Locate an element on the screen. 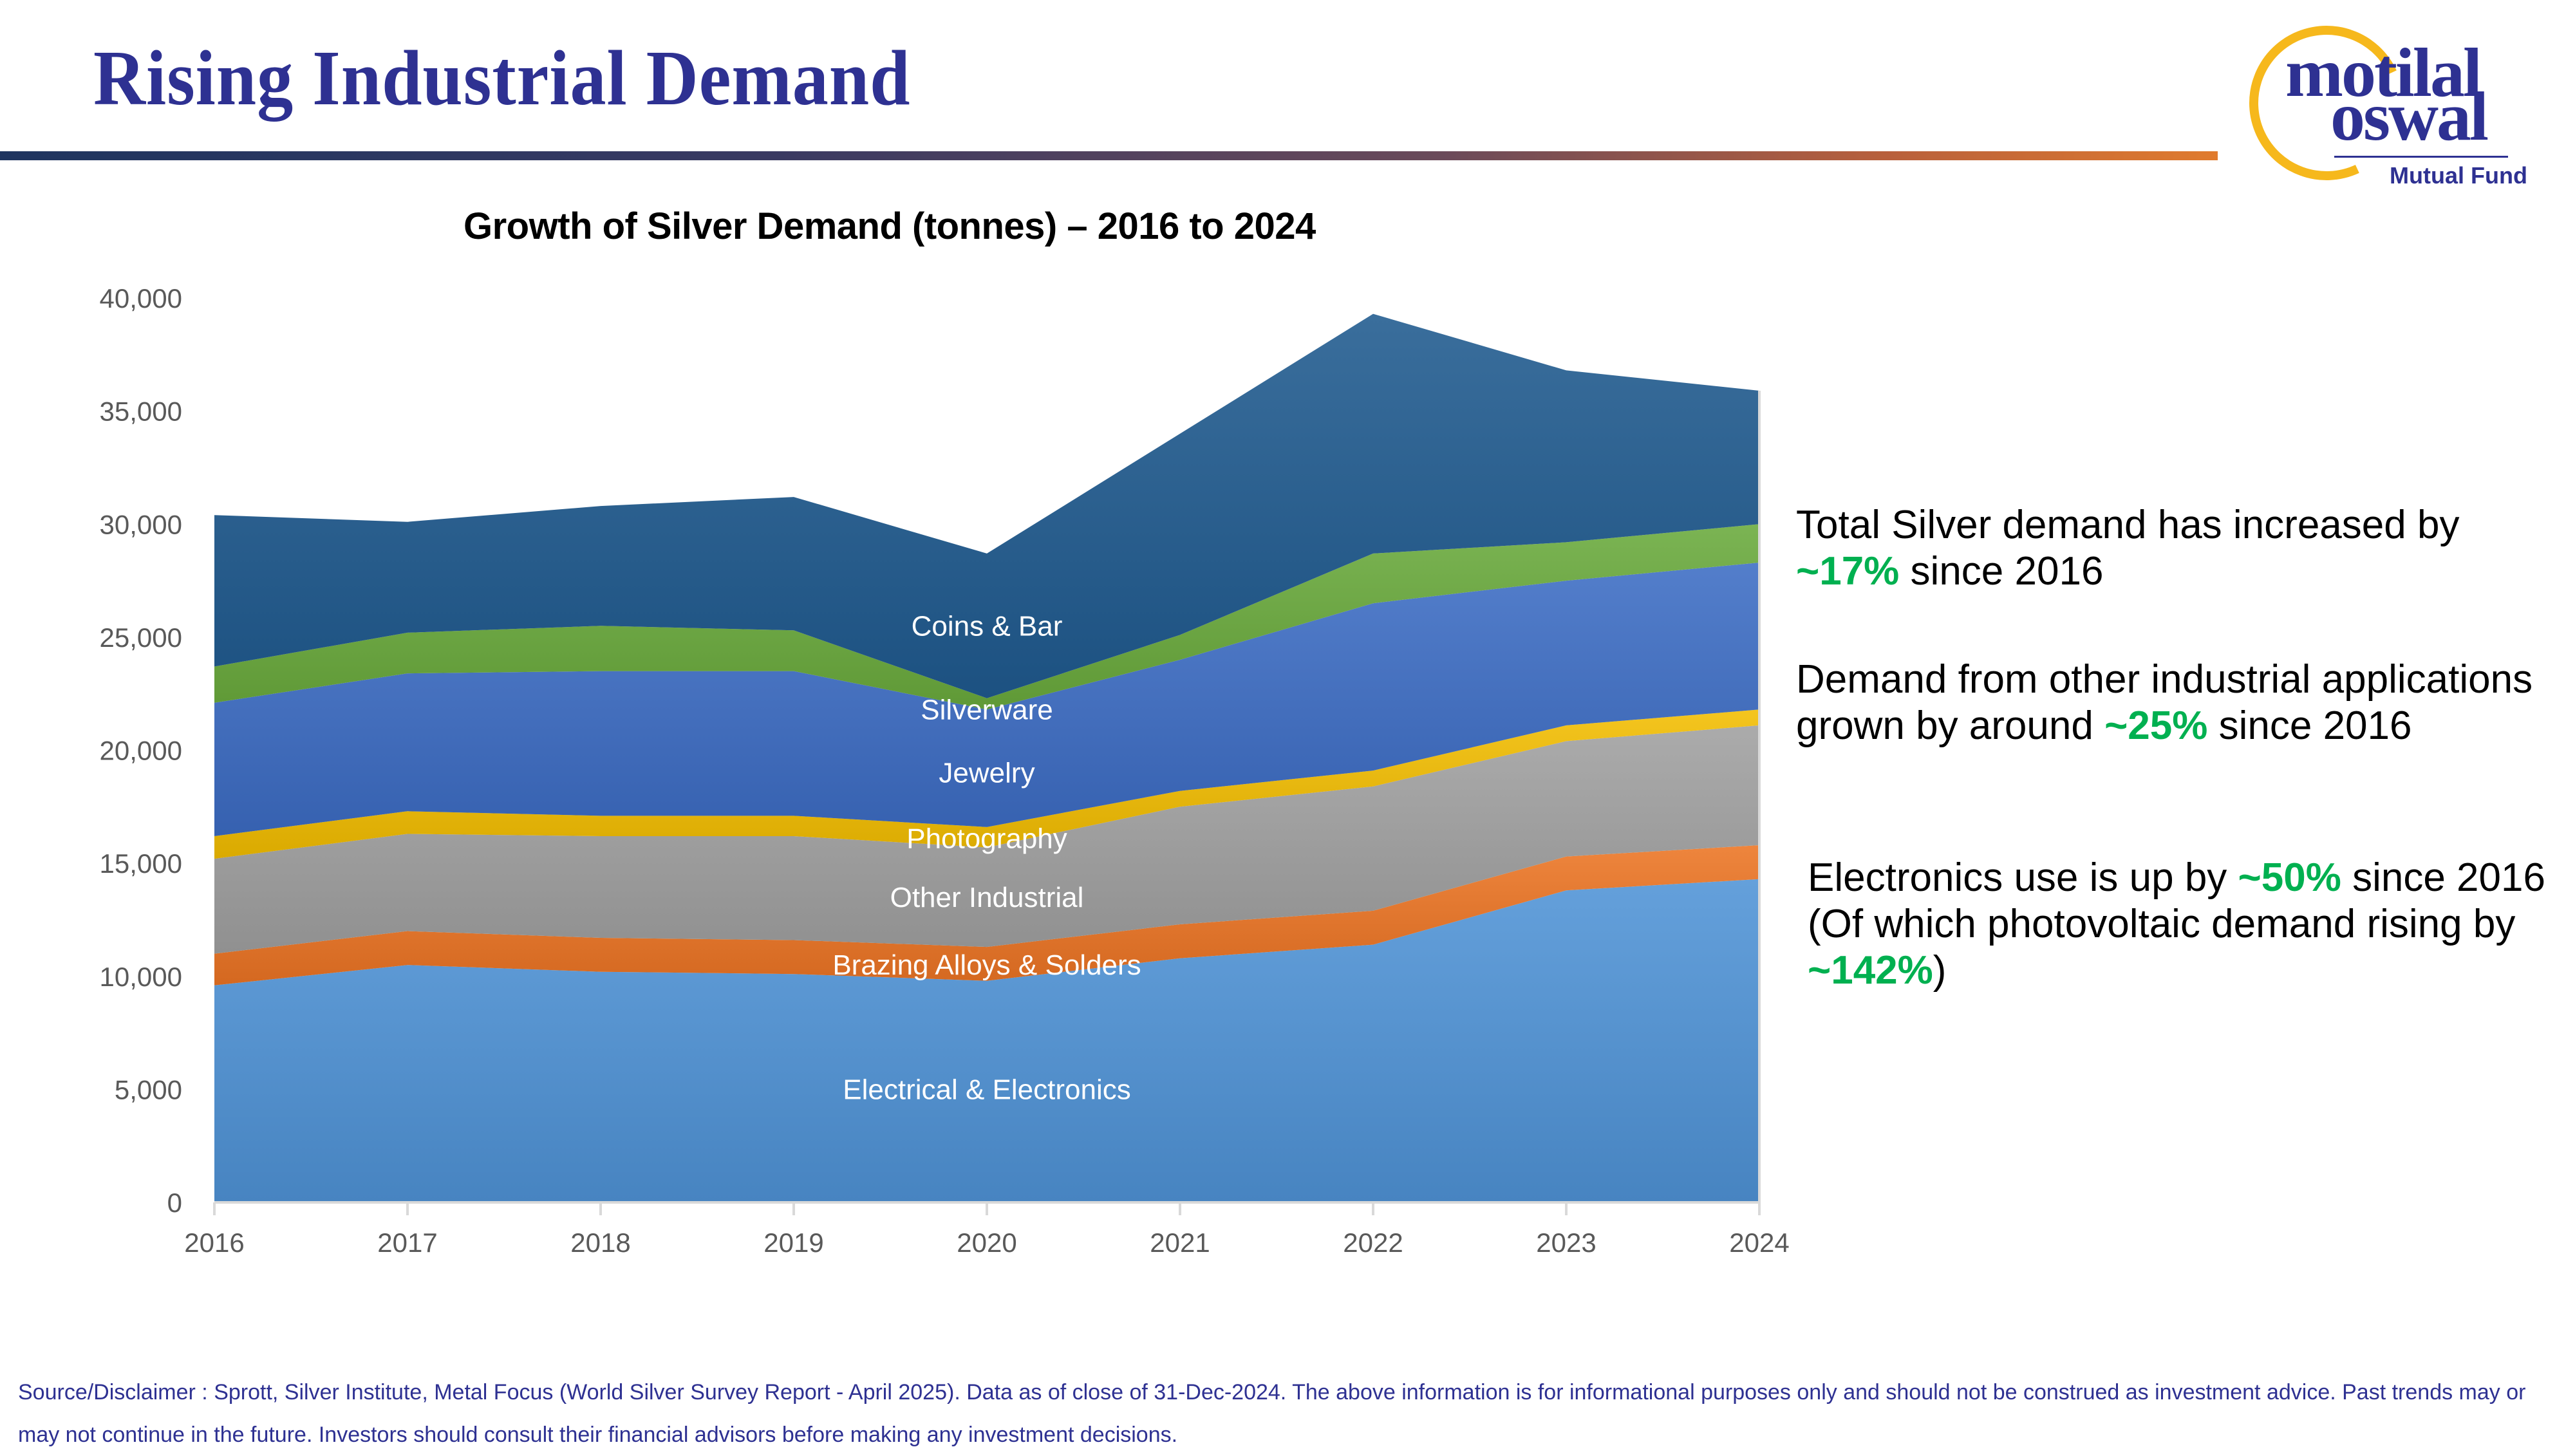 The height and width of the screenshot is (1456, 2575). area-silverware is located at coordinates (986, 617).